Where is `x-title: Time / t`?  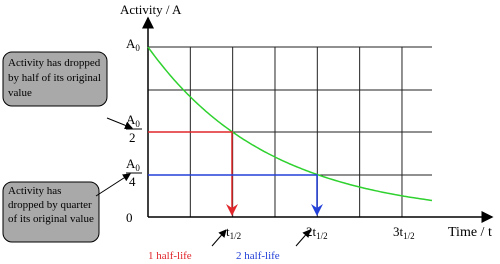 x-title: Time / t is located at coordinates (470, 232).